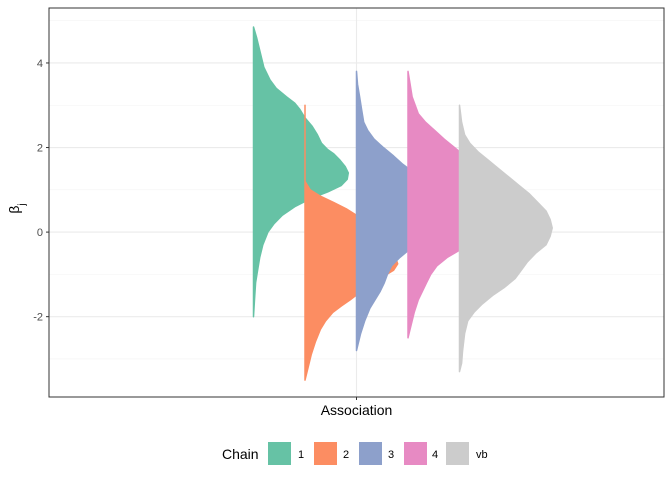 The width and height of the screenshot is (672, 480). Describe the element at coordinates (346, 455) in the screenshot. I see `legend-label-2: 2` at that location.